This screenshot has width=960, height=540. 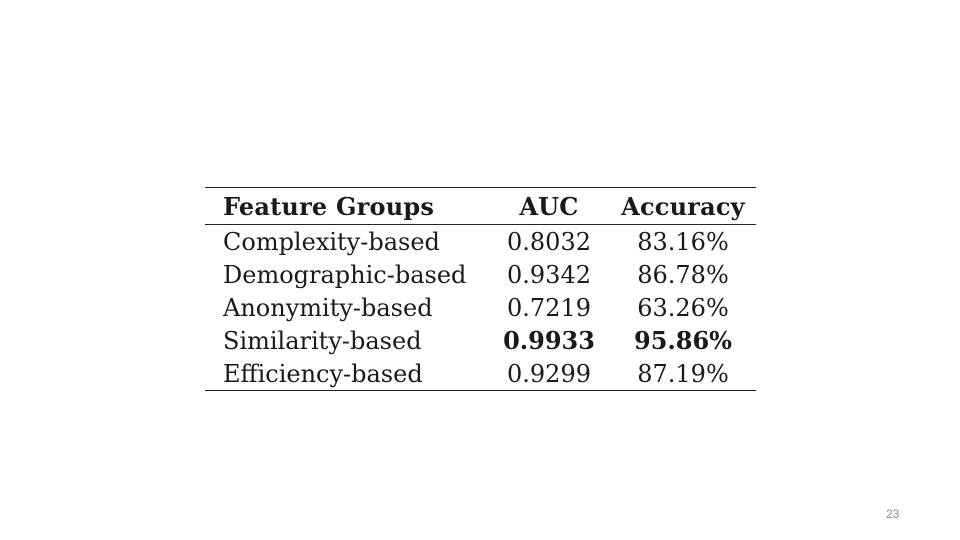 What do you see at coordinates (345, 274) in the screenshot?
I see `feature-group-cell: Demographic-based` at bounding box center [345, 274].